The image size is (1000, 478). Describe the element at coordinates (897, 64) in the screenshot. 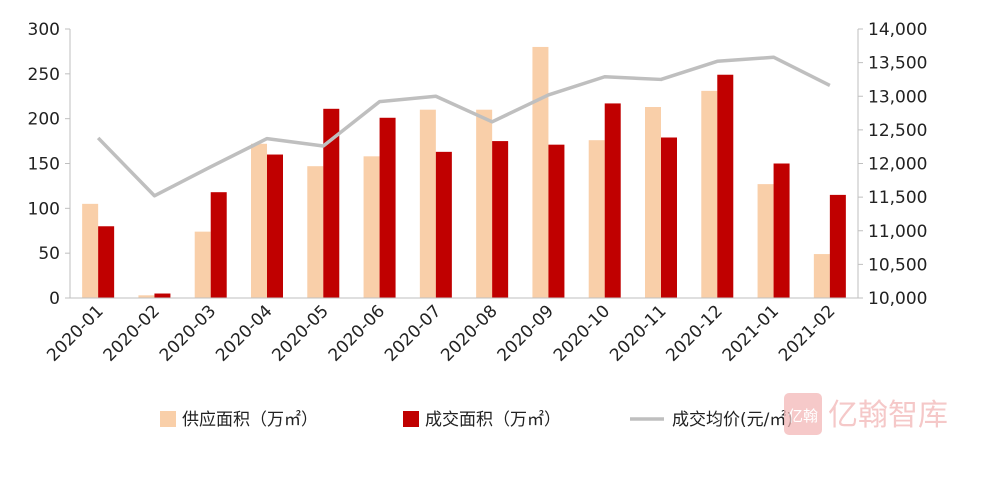

I see `right-tick-label: 13,500` at that location.